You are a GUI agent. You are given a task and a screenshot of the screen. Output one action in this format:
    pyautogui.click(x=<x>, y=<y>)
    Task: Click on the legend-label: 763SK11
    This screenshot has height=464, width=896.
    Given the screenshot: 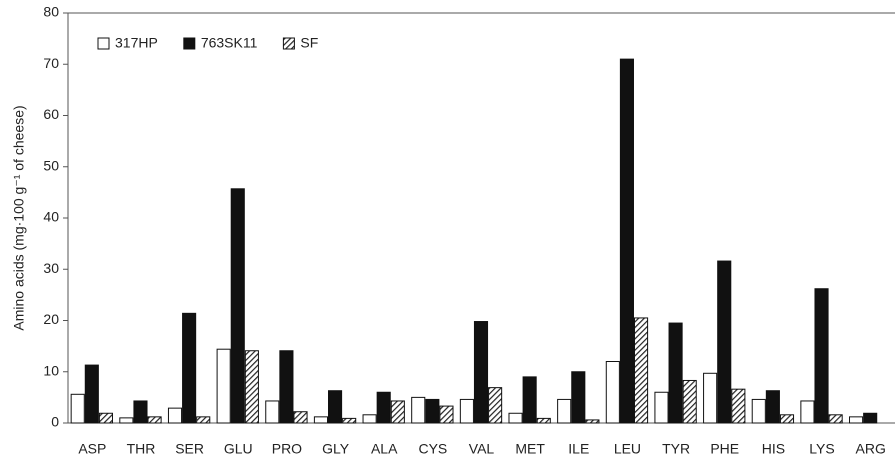 What is the action you would take?
    pyautogui.click(x=229, y=43)
    